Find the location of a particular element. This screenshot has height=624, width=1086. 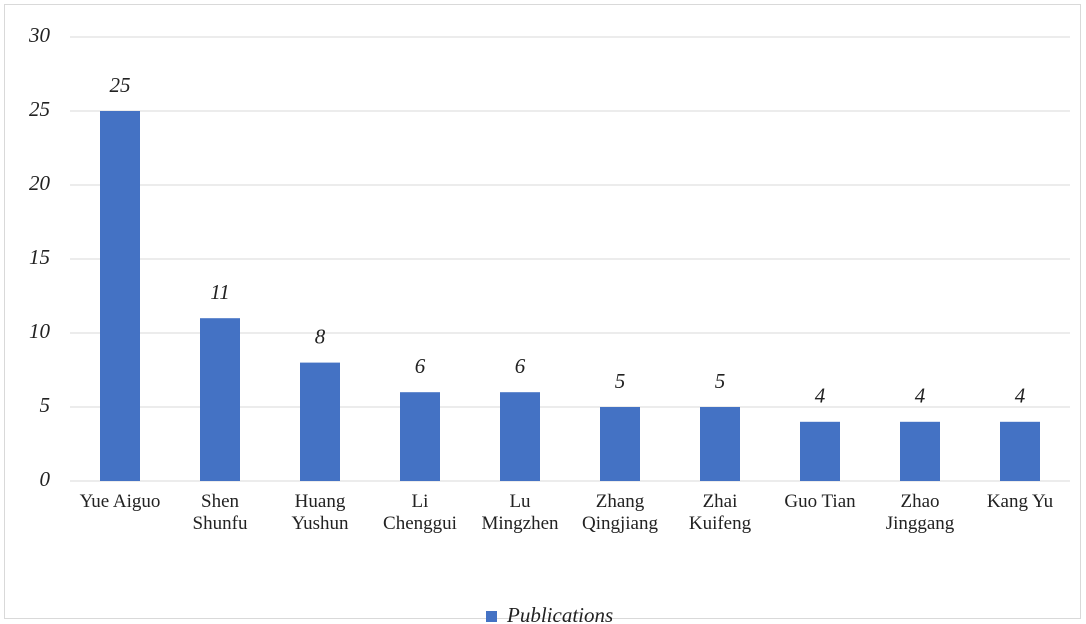

y-tick-label: 10 is located at coordinates (40, 331).